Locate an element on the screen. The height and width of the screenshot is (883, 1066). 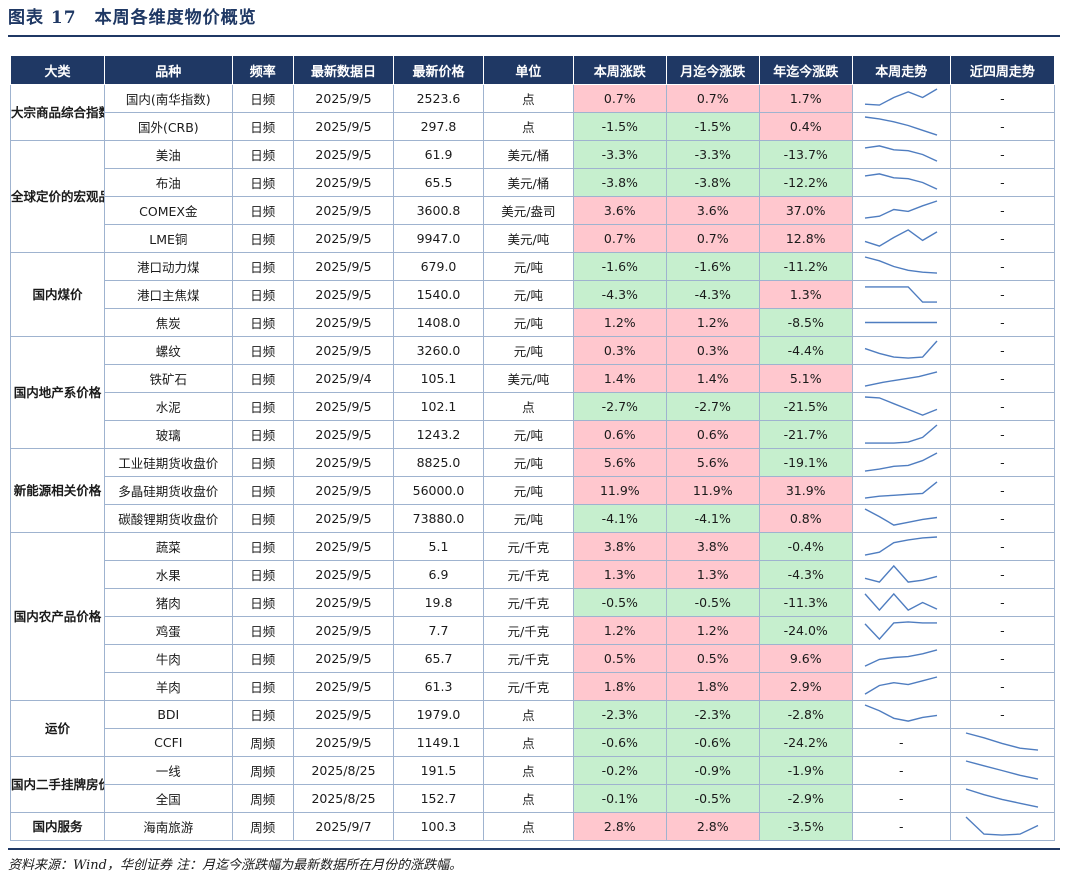
latest-price: 3260.0 is located at coordinates (438, 350).